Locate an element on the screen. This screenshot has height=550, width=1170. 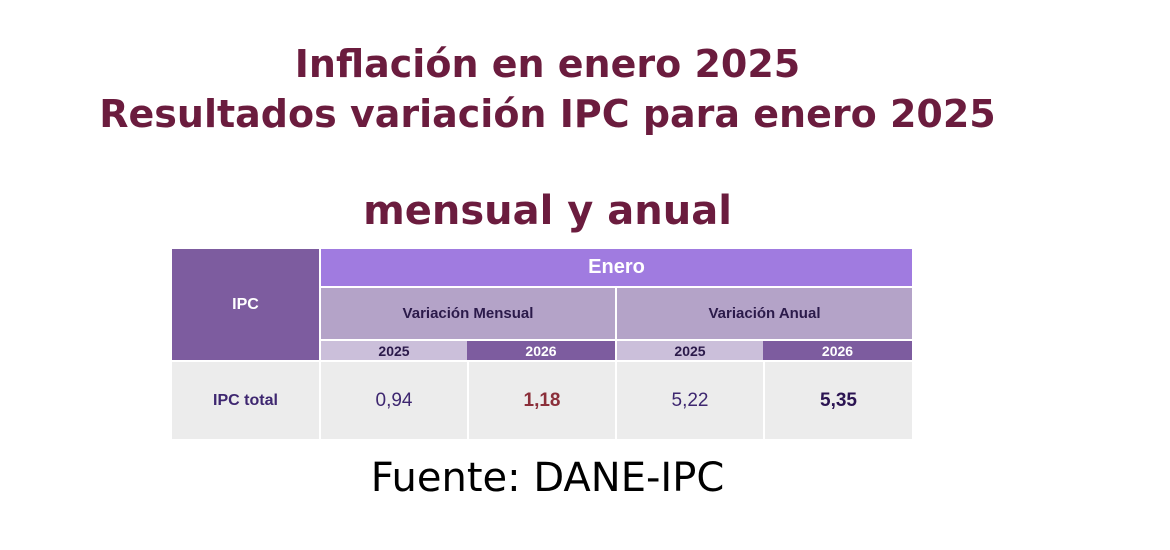
table-cell-value: 1,18 is located at coordinates (541, 399).